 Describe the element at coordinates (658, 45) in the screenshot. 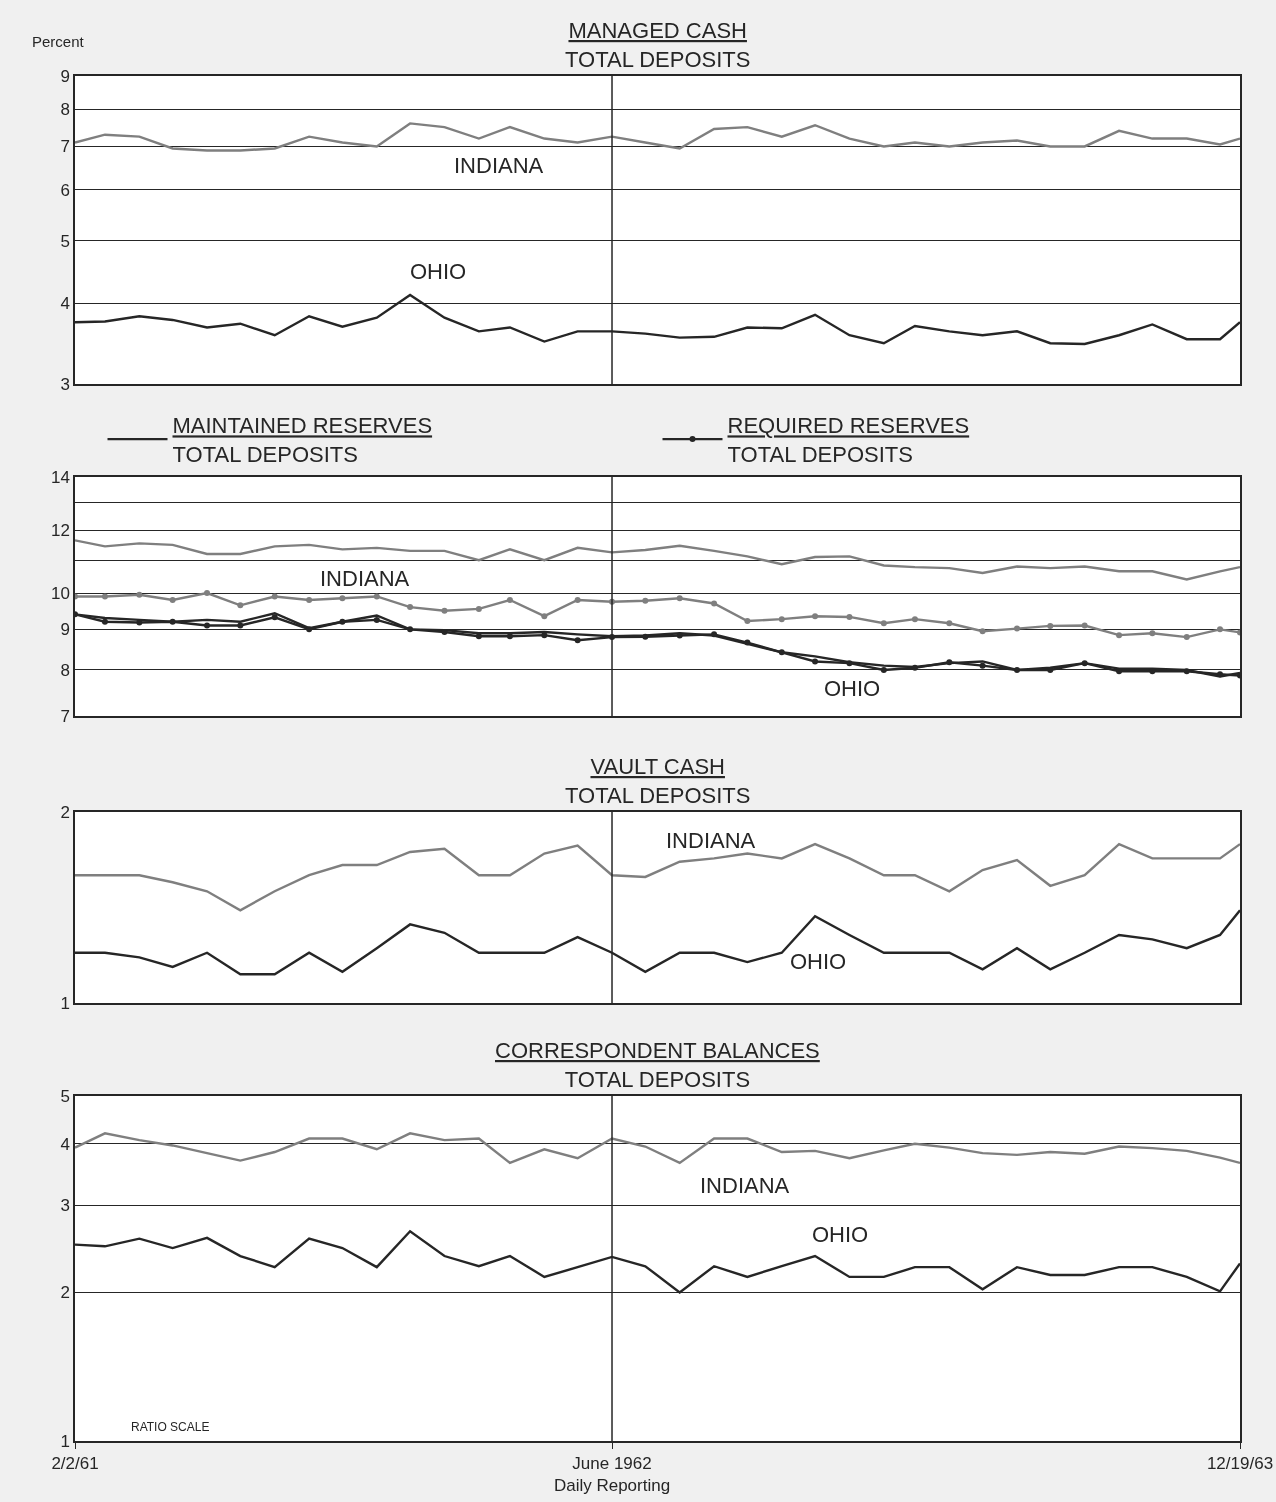

I see `chart-title: MANAGED CASH TOTAL DEPOSITS` at that location.